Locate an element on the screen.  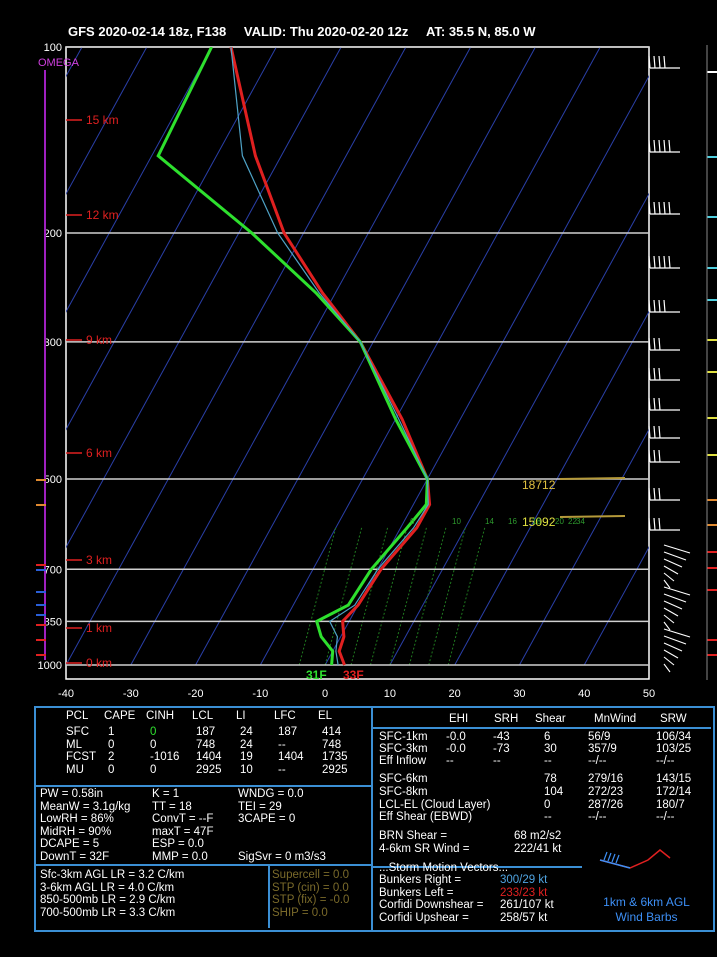
pressure-tick-label: 850 is located at coordinates (53, 622).